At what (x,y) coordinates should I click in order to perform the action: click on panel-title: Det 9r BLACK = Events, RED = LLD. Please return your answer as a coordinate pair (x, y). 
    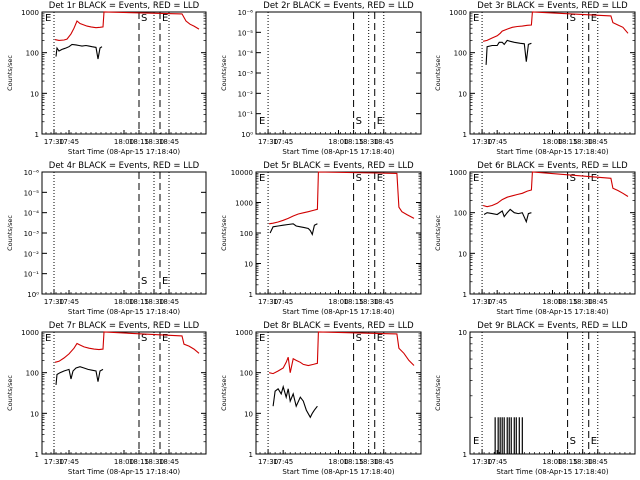
    Looking at the image, I should click on (552, 326).